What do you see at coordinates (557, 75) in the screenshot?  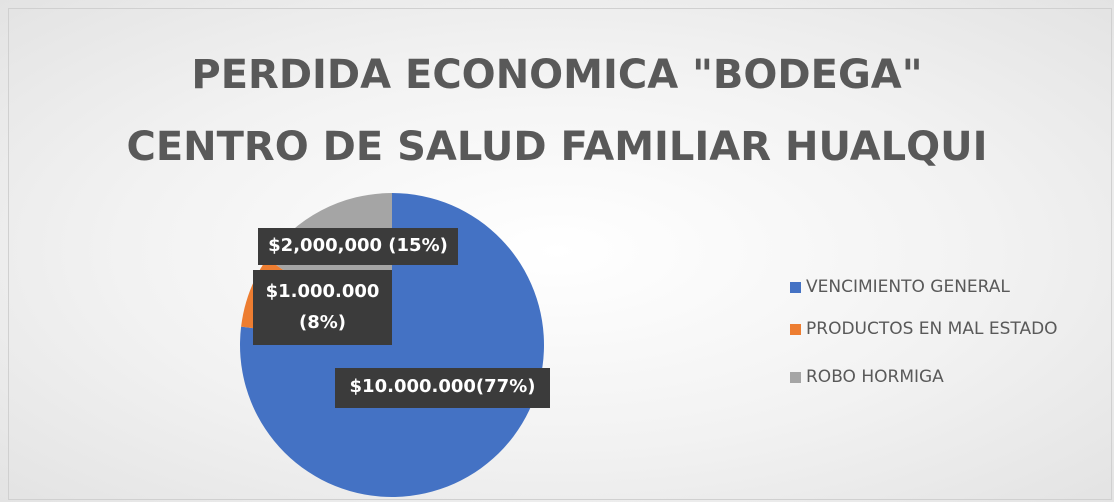 I see `chart-title: PERDIDA ECONOMICA "BODEGA"` at bounding box center [557, 75].